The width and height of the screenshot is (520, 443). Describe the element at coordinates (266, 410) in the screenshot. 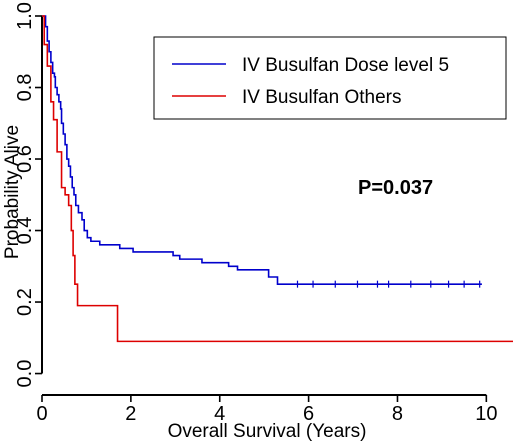

I see `x-axis-ticks: 0 2 4 6 8 10` at that location.